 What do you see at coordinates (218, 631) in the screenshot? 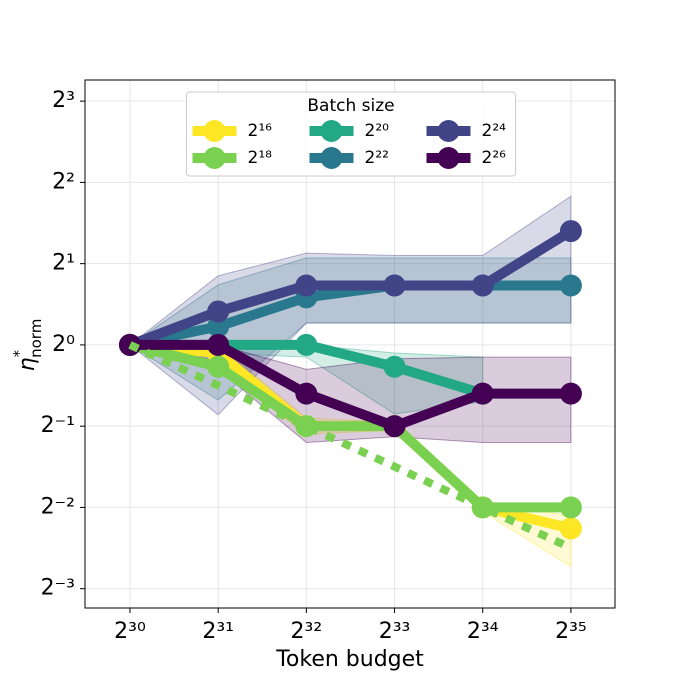
I see `x-tick-label: 2³¹` at bounding box center [218, 631].